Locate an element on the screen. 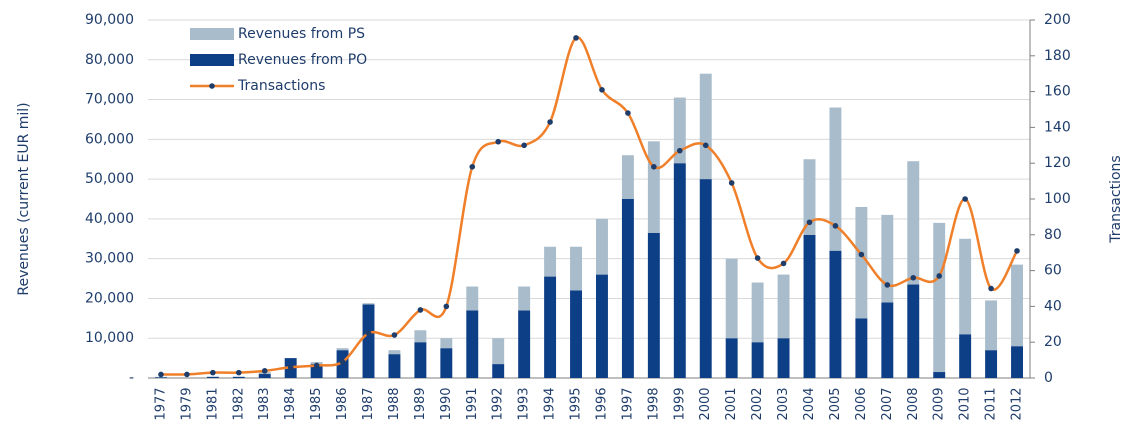 Image resolution: width=1133 pixels, height=441 pixels. x-tick-label: 2008 is located at coordinates (913, 403).